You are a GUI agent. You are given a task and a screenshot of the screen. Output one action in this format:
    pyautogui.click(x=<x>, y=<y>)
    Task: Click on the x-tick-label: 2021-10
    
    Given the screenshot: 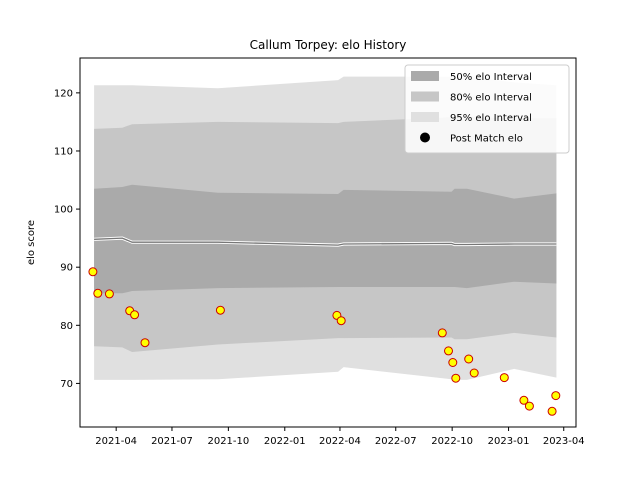 What is the action you would take?
    pyautogui.click(x=228, y=441)
    